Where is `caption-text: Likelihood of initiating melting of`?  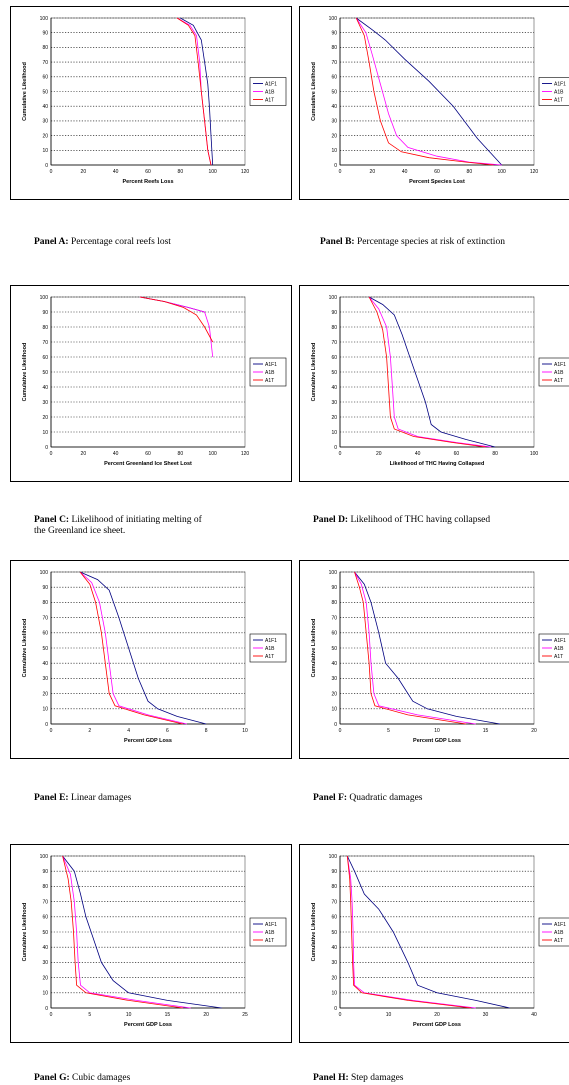 caption-text: Likelihood of initiating melting of is located at coordinates (135, 520).